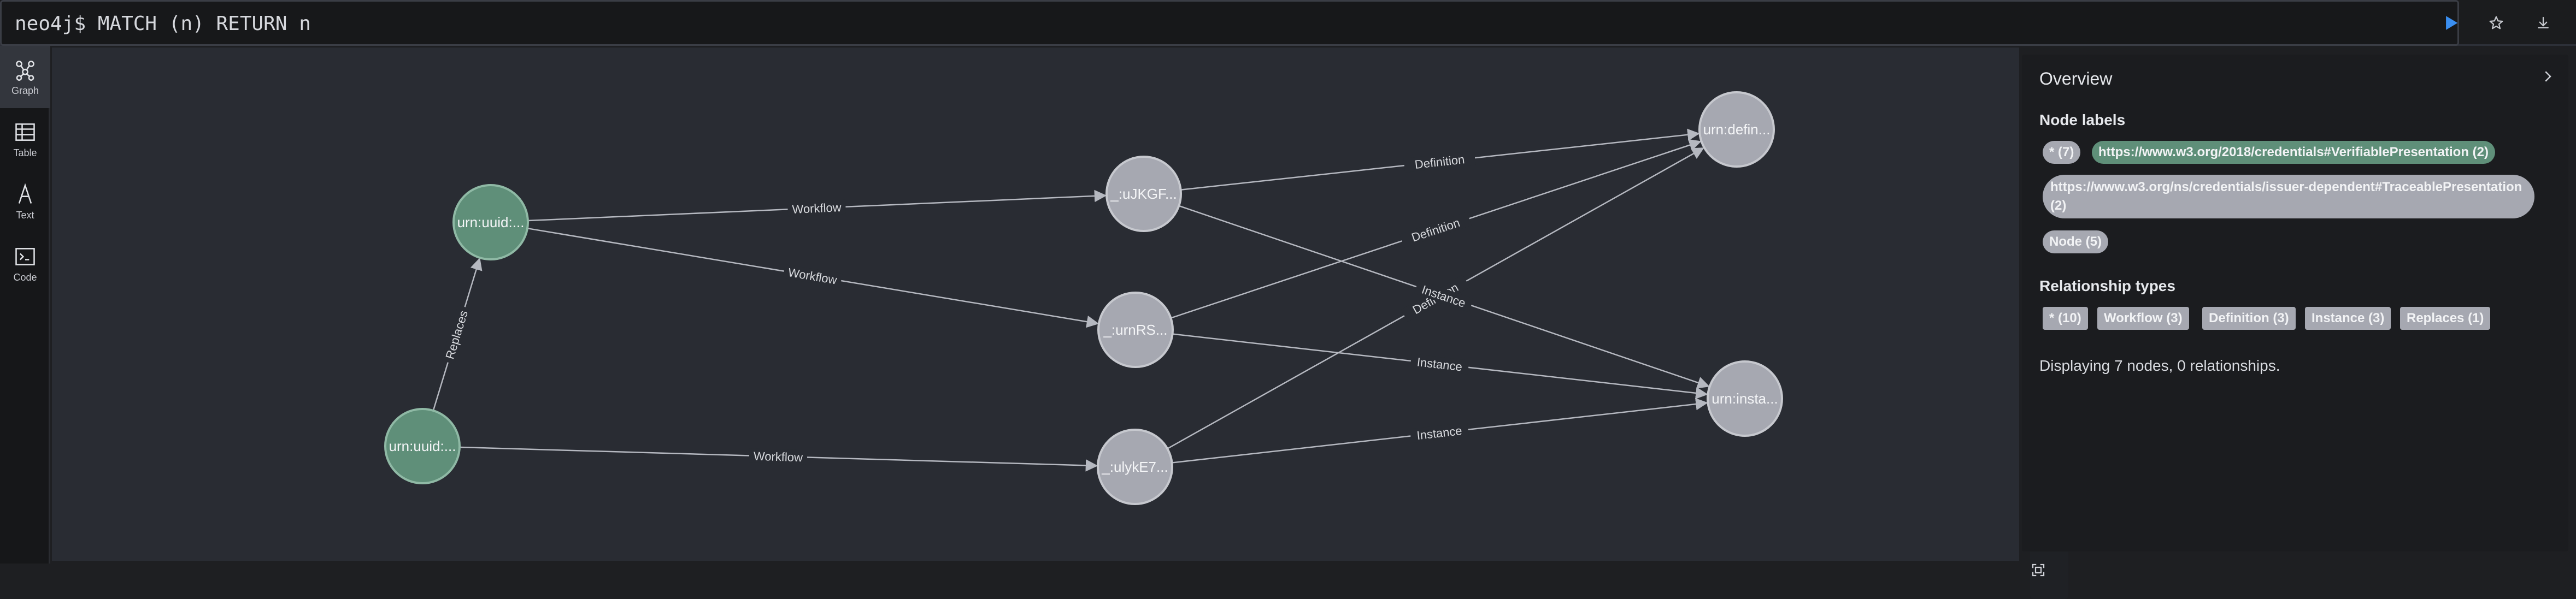  What do you see at coordinates (2075, 241) in the screenshot?
I see `node-label-chip-node: Node (5)` at bounding box center [2075, 241].